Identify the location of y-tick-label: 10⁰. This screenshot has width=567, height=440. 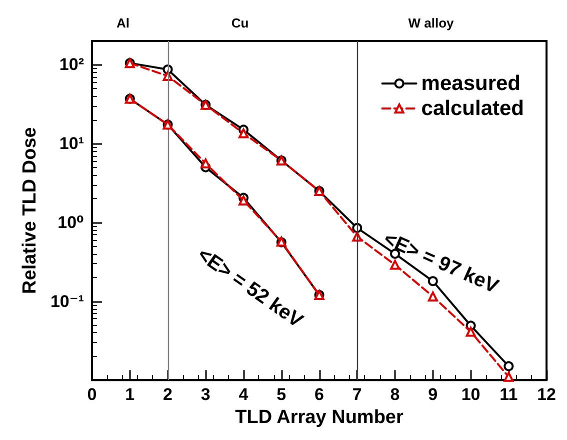
(71, 222).